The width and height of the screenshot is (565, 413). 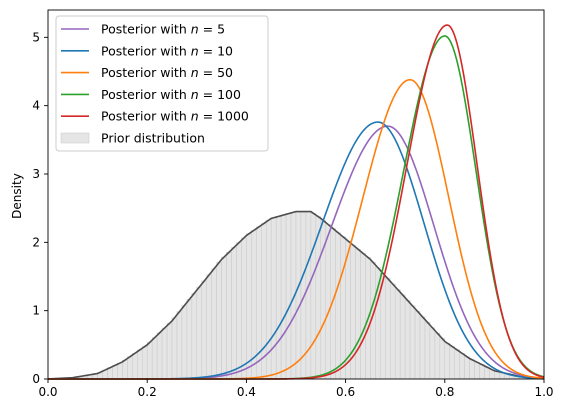 What do you see at coordinates (147, 392) in the screenshot?
I see `x-tick-label: 0.2` at bounding box center [147, 392].